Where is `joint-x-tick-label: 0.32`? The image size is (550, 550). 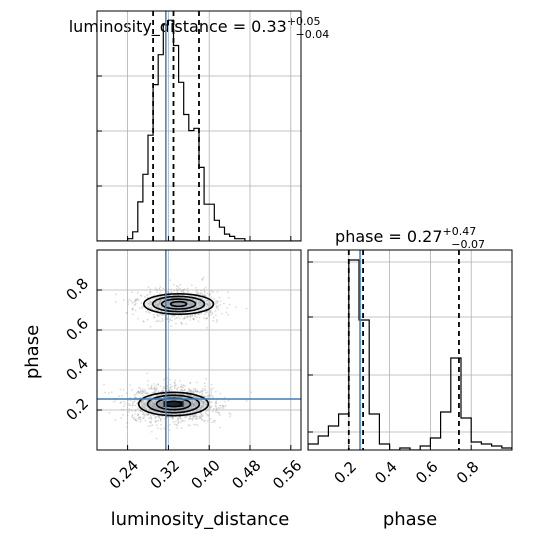
joint-x-tick-label: 0.32 is located at coordinates (165, 474).